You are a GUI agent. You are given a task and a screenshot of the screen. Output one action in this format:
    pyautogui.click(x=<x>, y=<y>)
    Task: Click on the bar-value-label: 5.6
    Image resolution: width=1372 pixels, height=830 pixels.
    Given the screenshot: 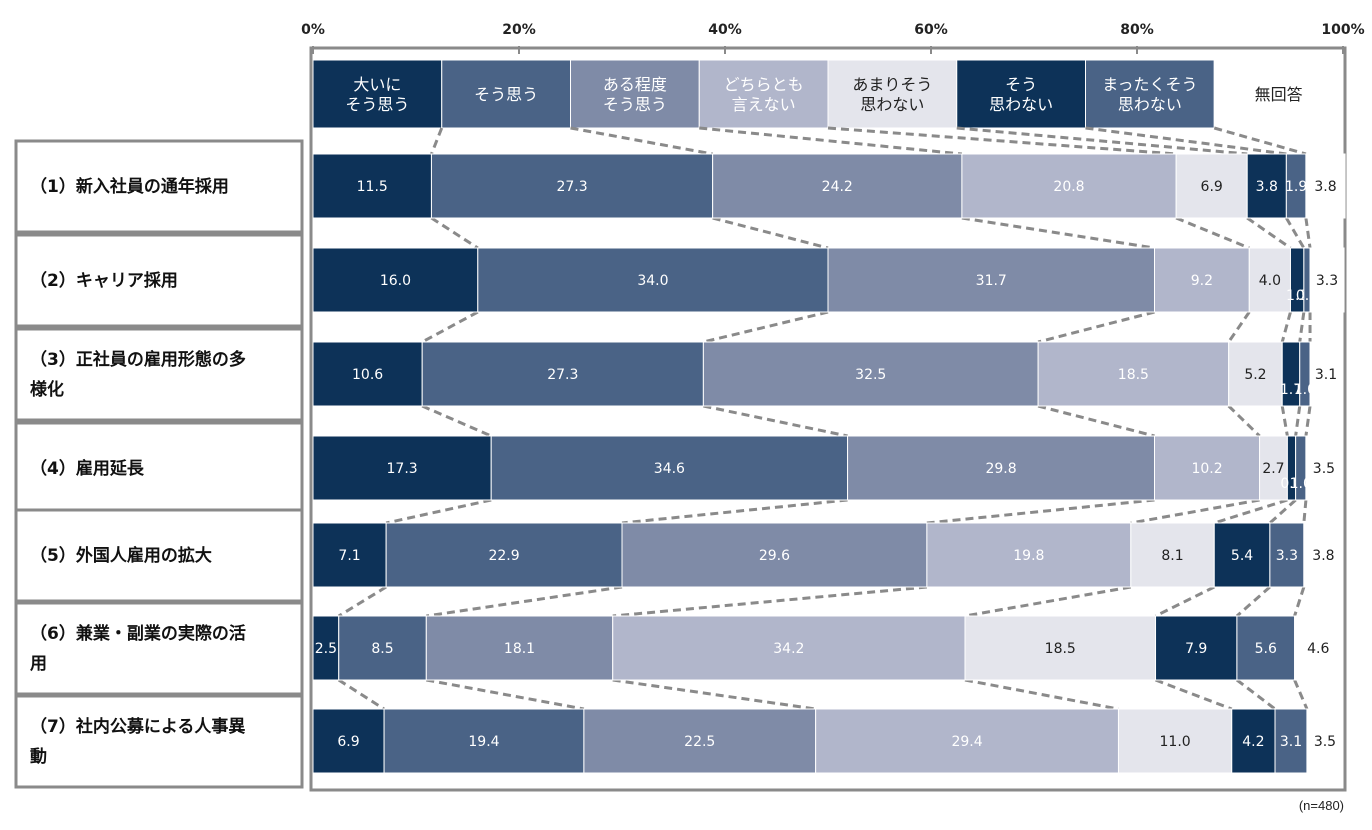 What is the action you would take?
    pyautogui.click(x=1266, y=649)
    